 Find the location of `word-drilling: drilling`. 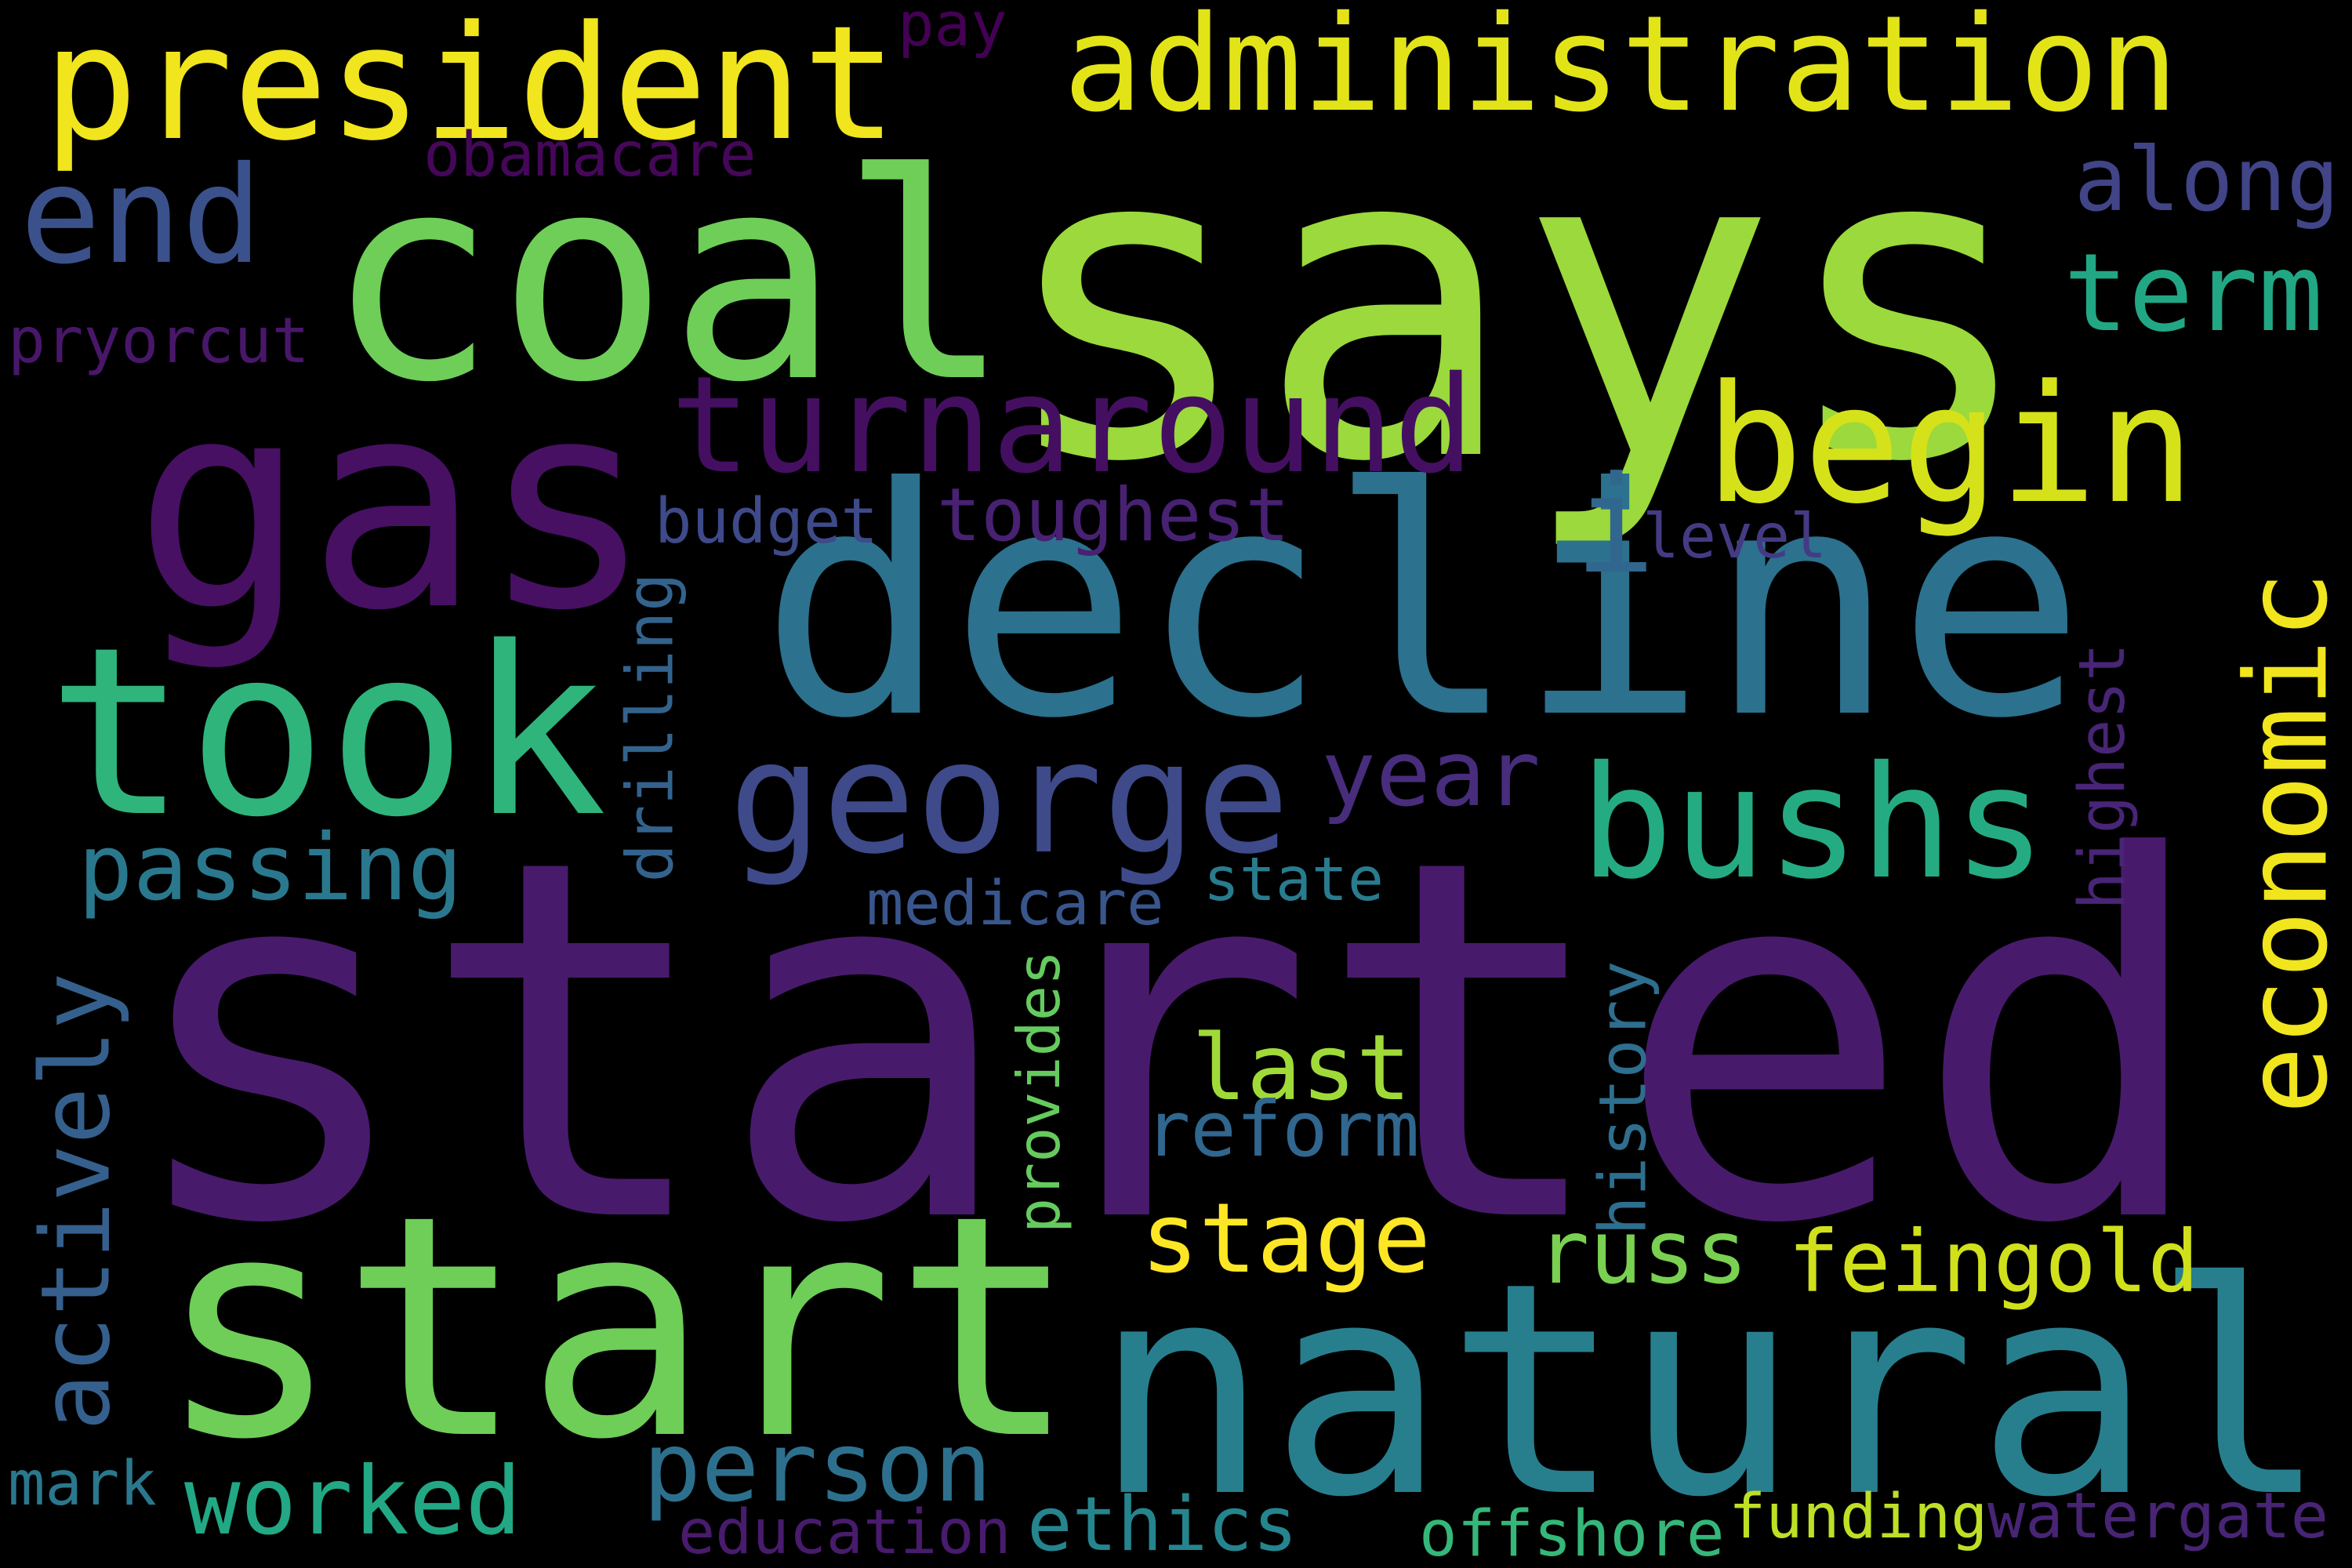

word-drilling: drilling is located at coordinates (650, 727).